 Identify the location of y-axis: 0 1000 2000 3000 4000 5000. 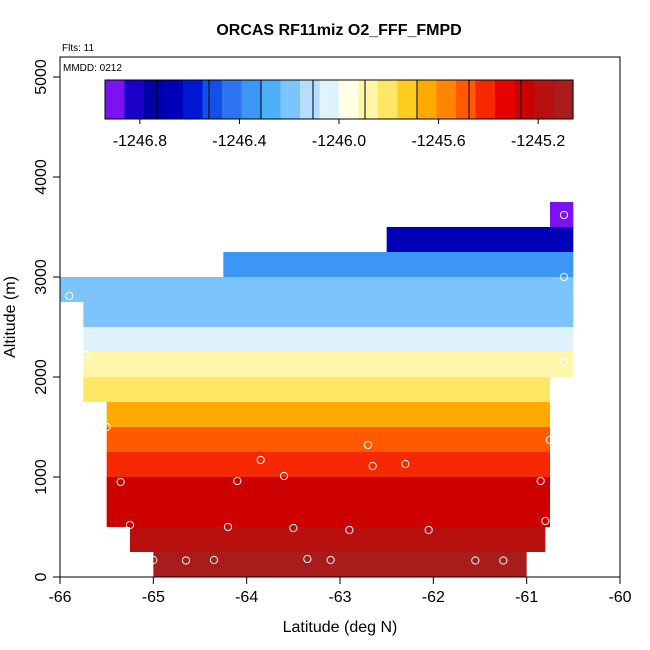
(47, 320).